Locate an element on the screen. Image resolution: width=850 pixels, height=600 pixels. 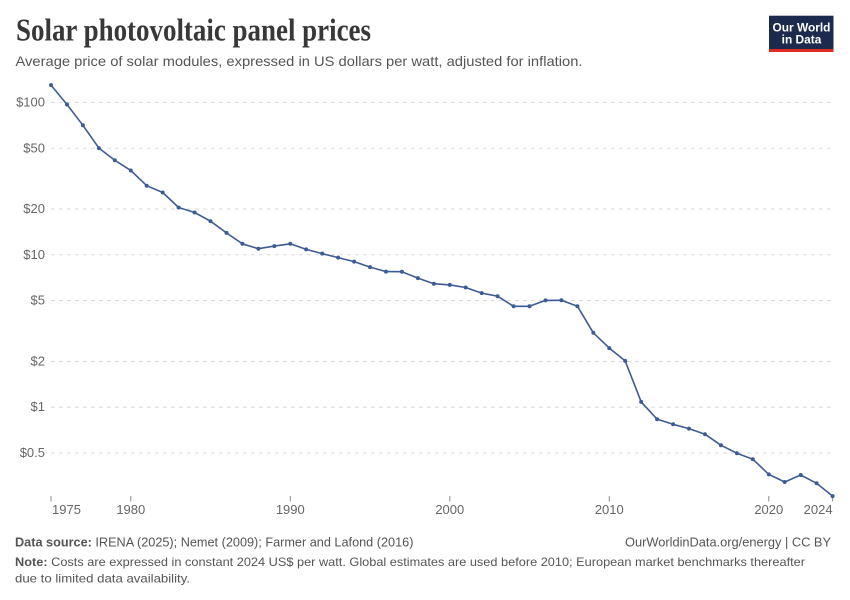
svg-text: 2020 is located at coordinates (768, 509).